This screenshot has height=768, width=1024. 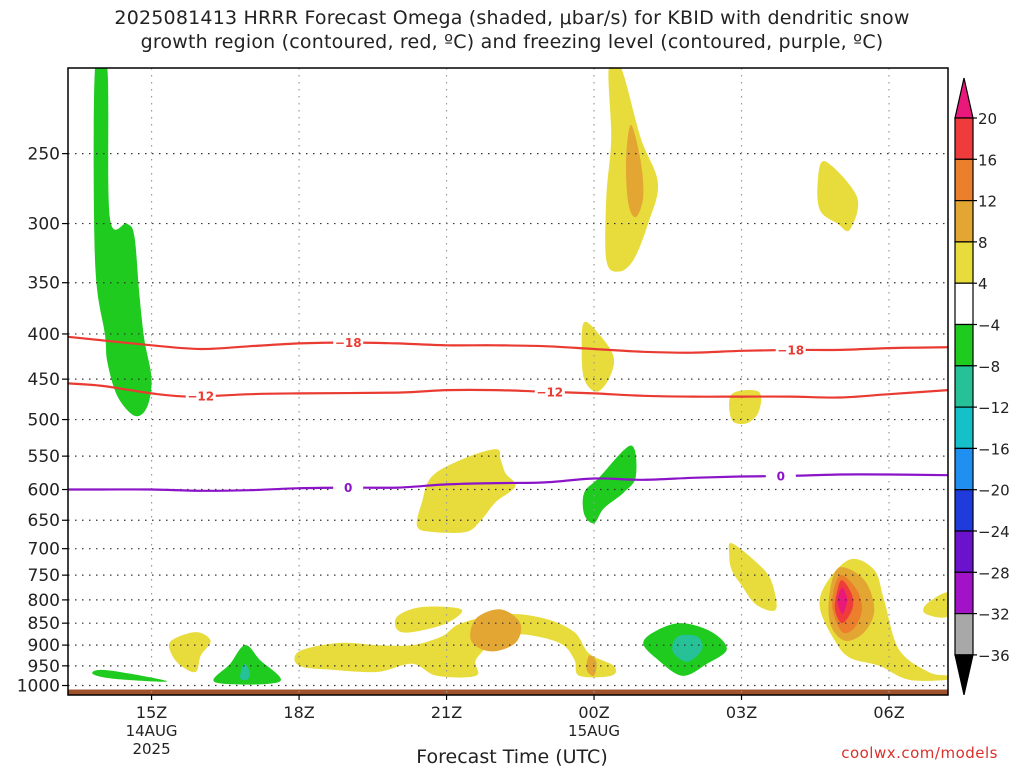 I want to click on y-tick-label: 750, so click(x=44, y=576).